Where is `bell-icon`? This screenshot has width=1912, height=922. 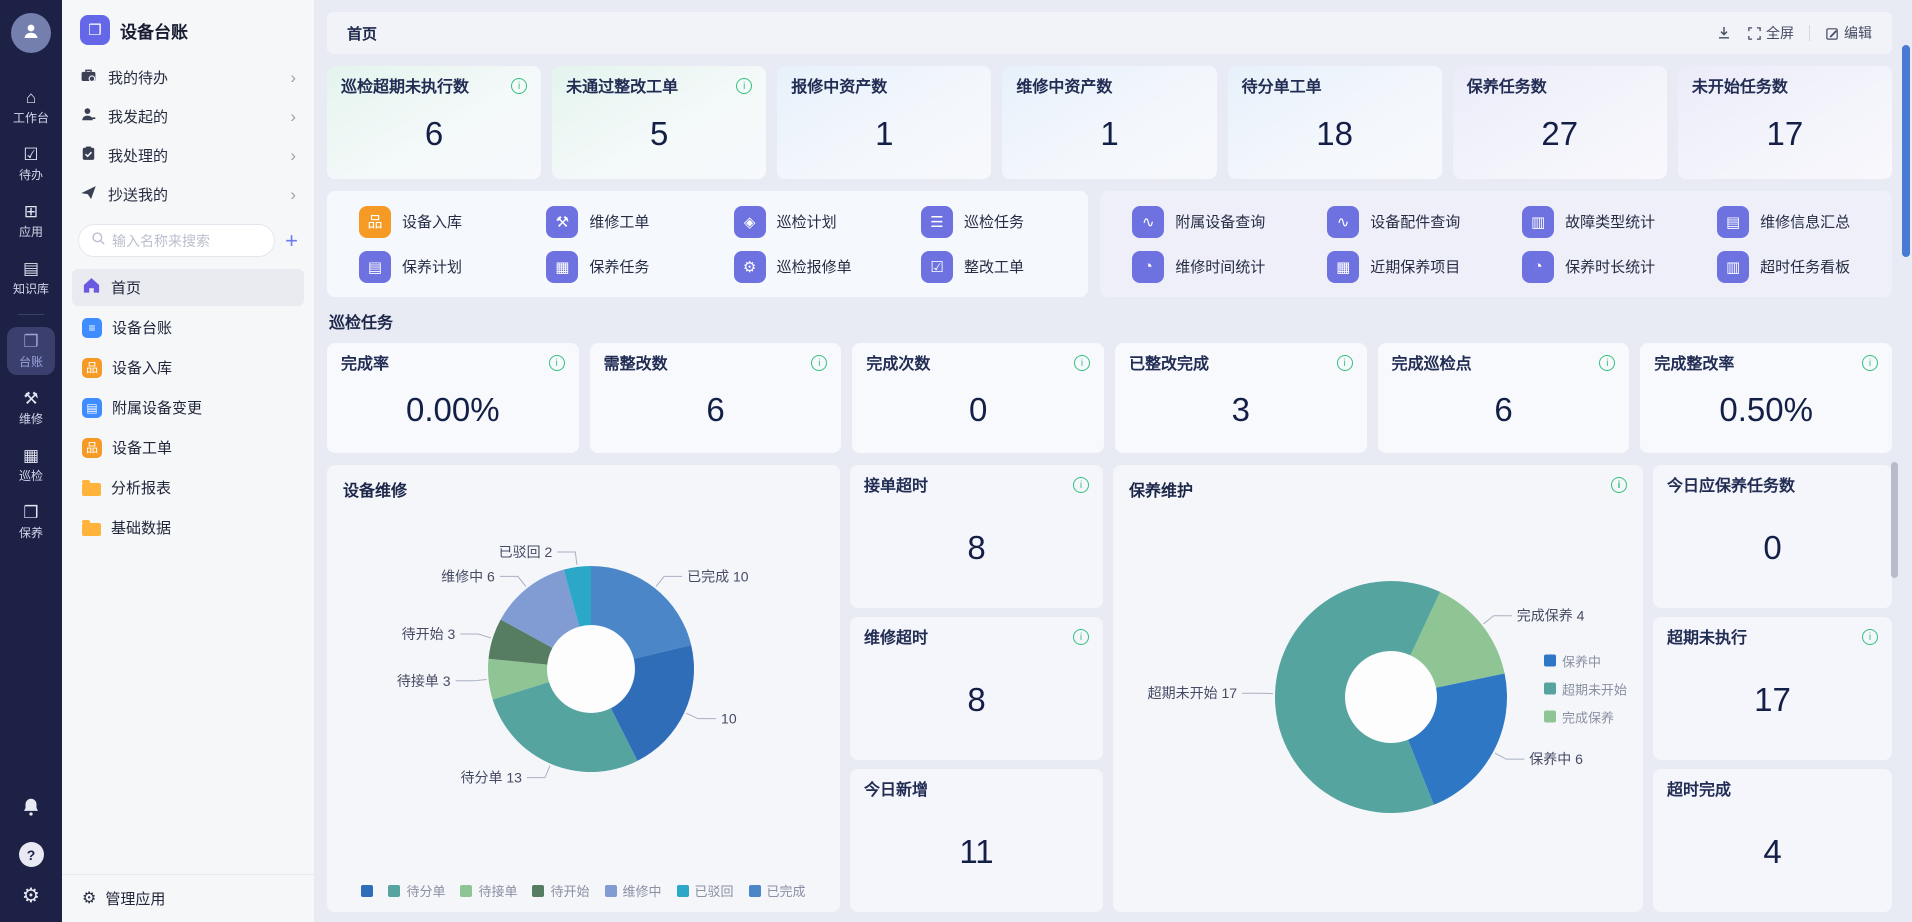 bell-icon is located at coordinates (31, 809).